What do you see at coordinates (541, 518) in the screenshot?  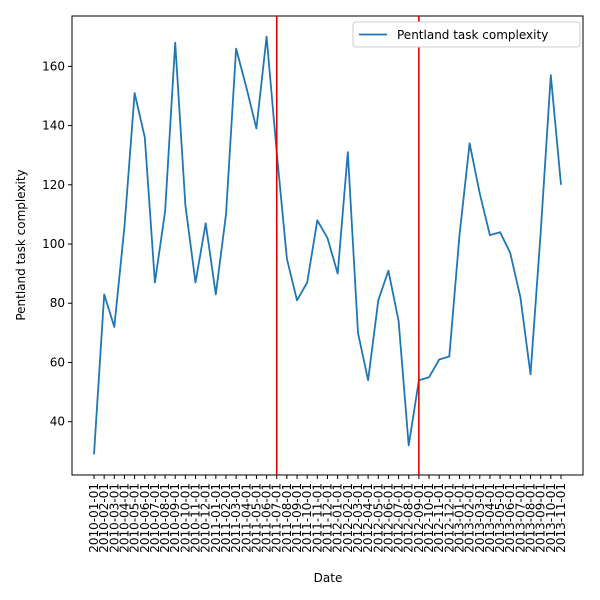 I see `x-tick-label: 2013-09-01` at bounding box center [541, 518].